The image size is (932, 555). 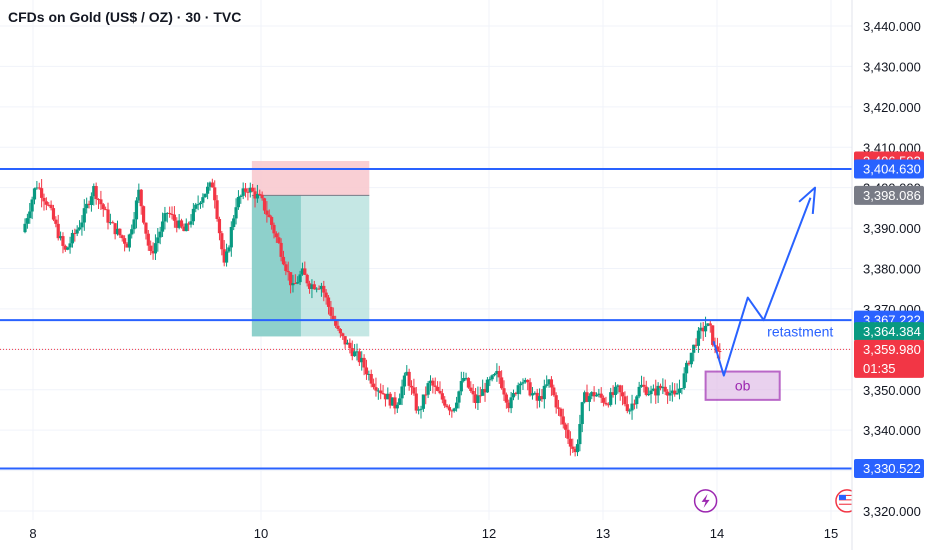 I want to click on x-tick-label: 14, so click(x=717, y=533).